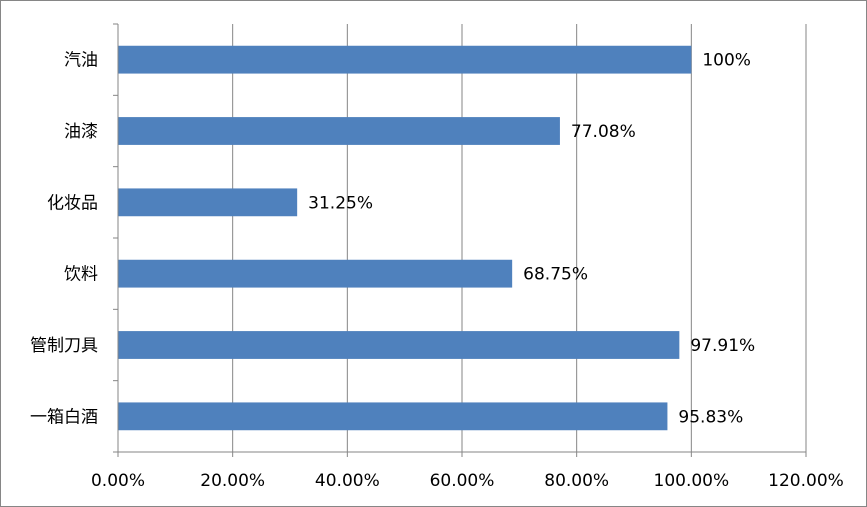  I want to click on category-label: 管制刀具, so click(64, 346).